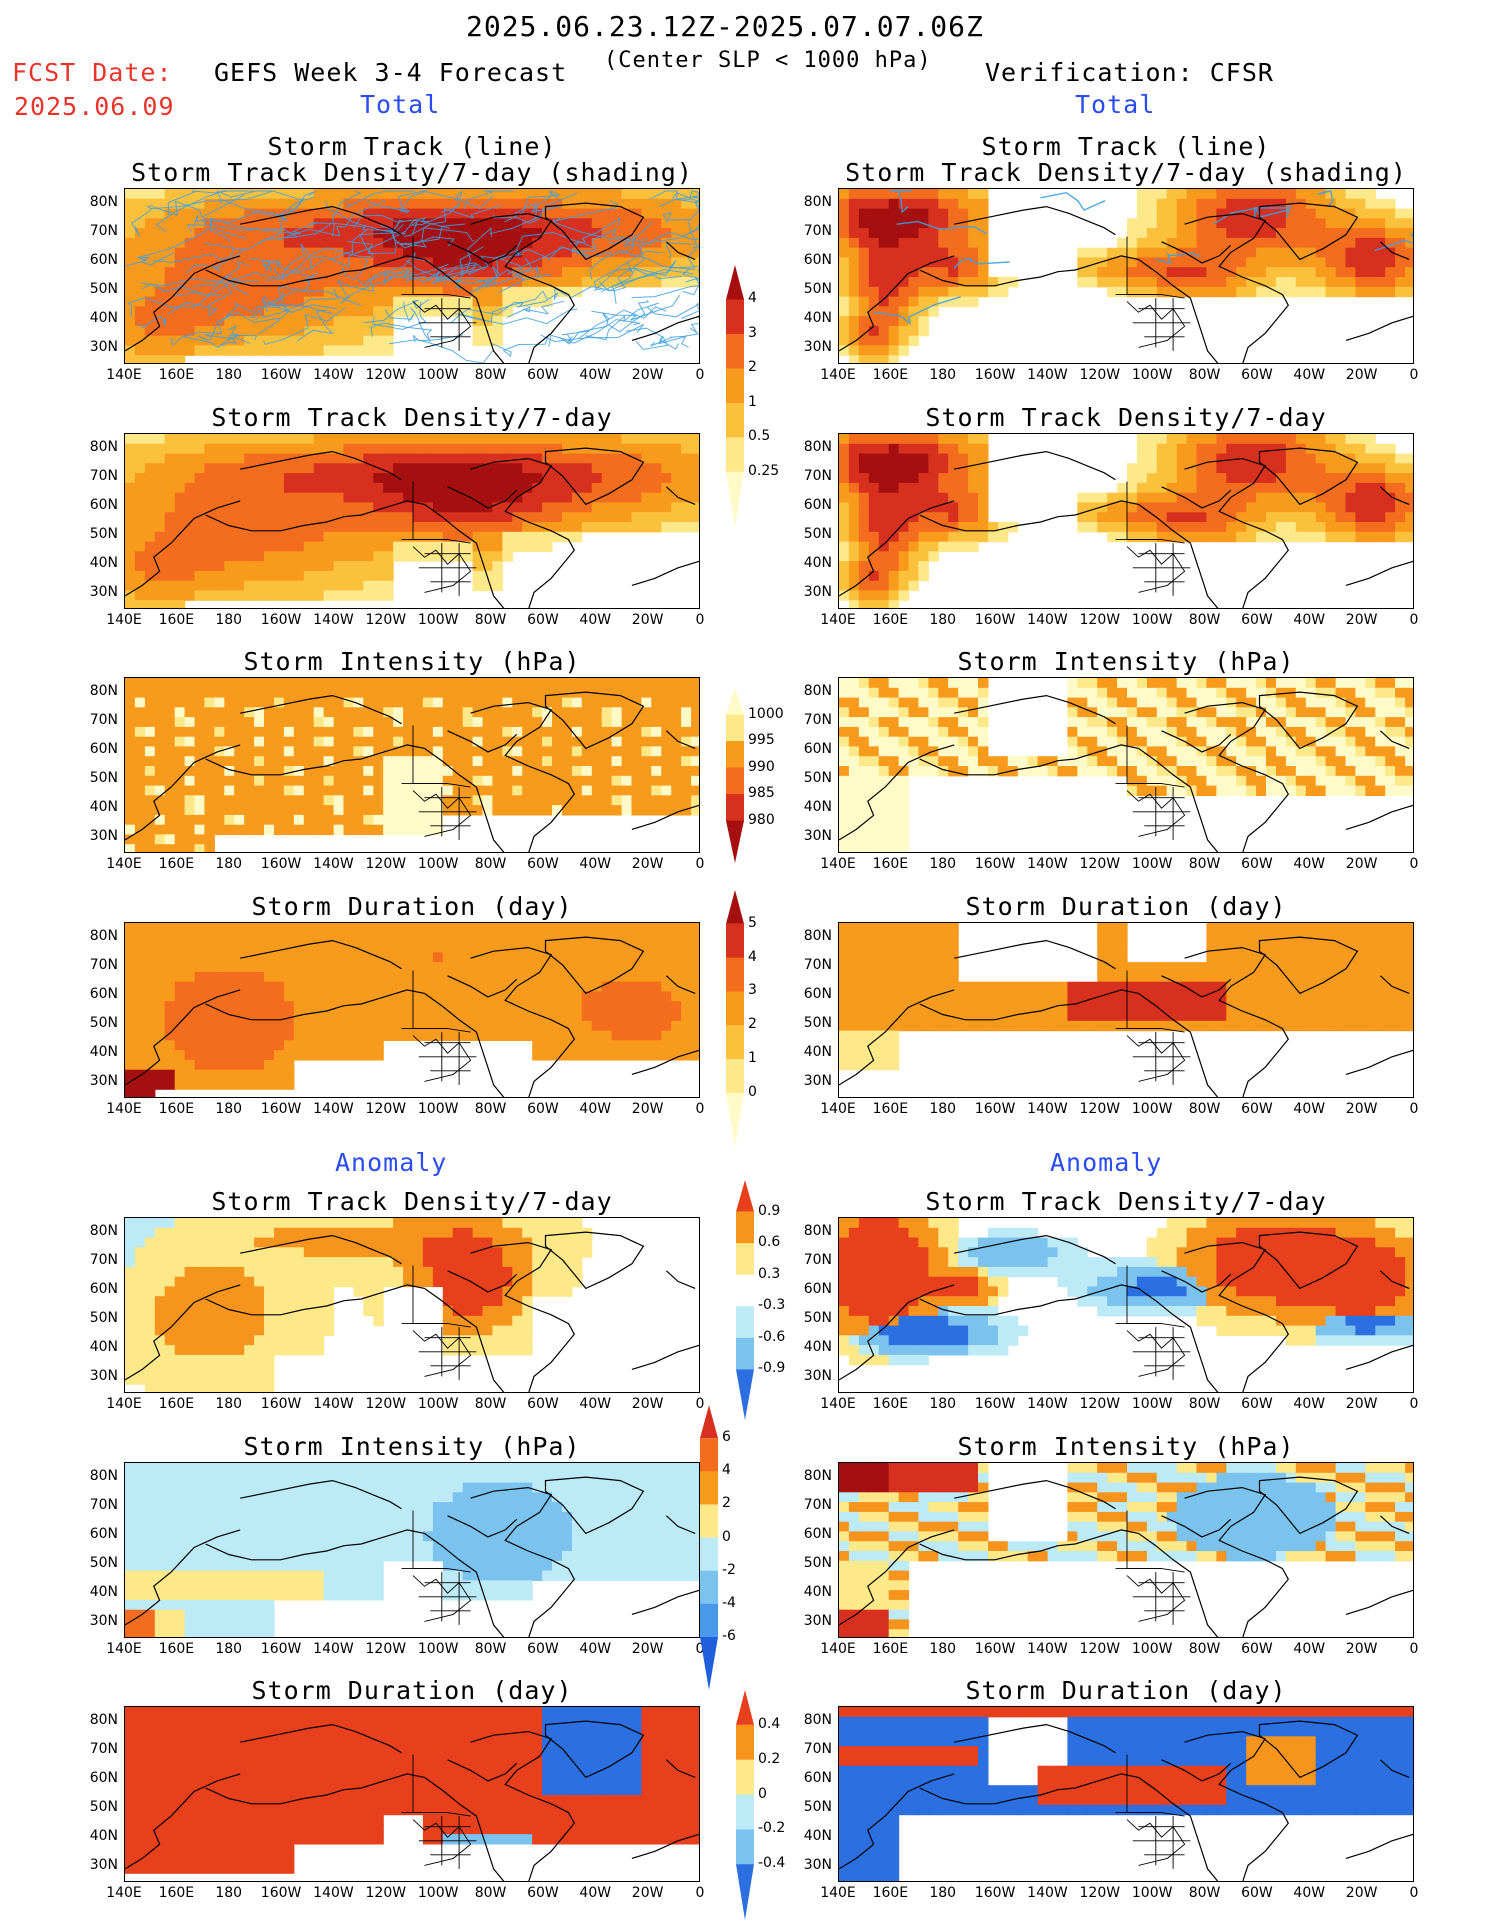 The width and height of the screenshot is (1487, 1926). Describe the element at coordinates (181, 290) in the screenshot. I see `storm-track-line` at that location.